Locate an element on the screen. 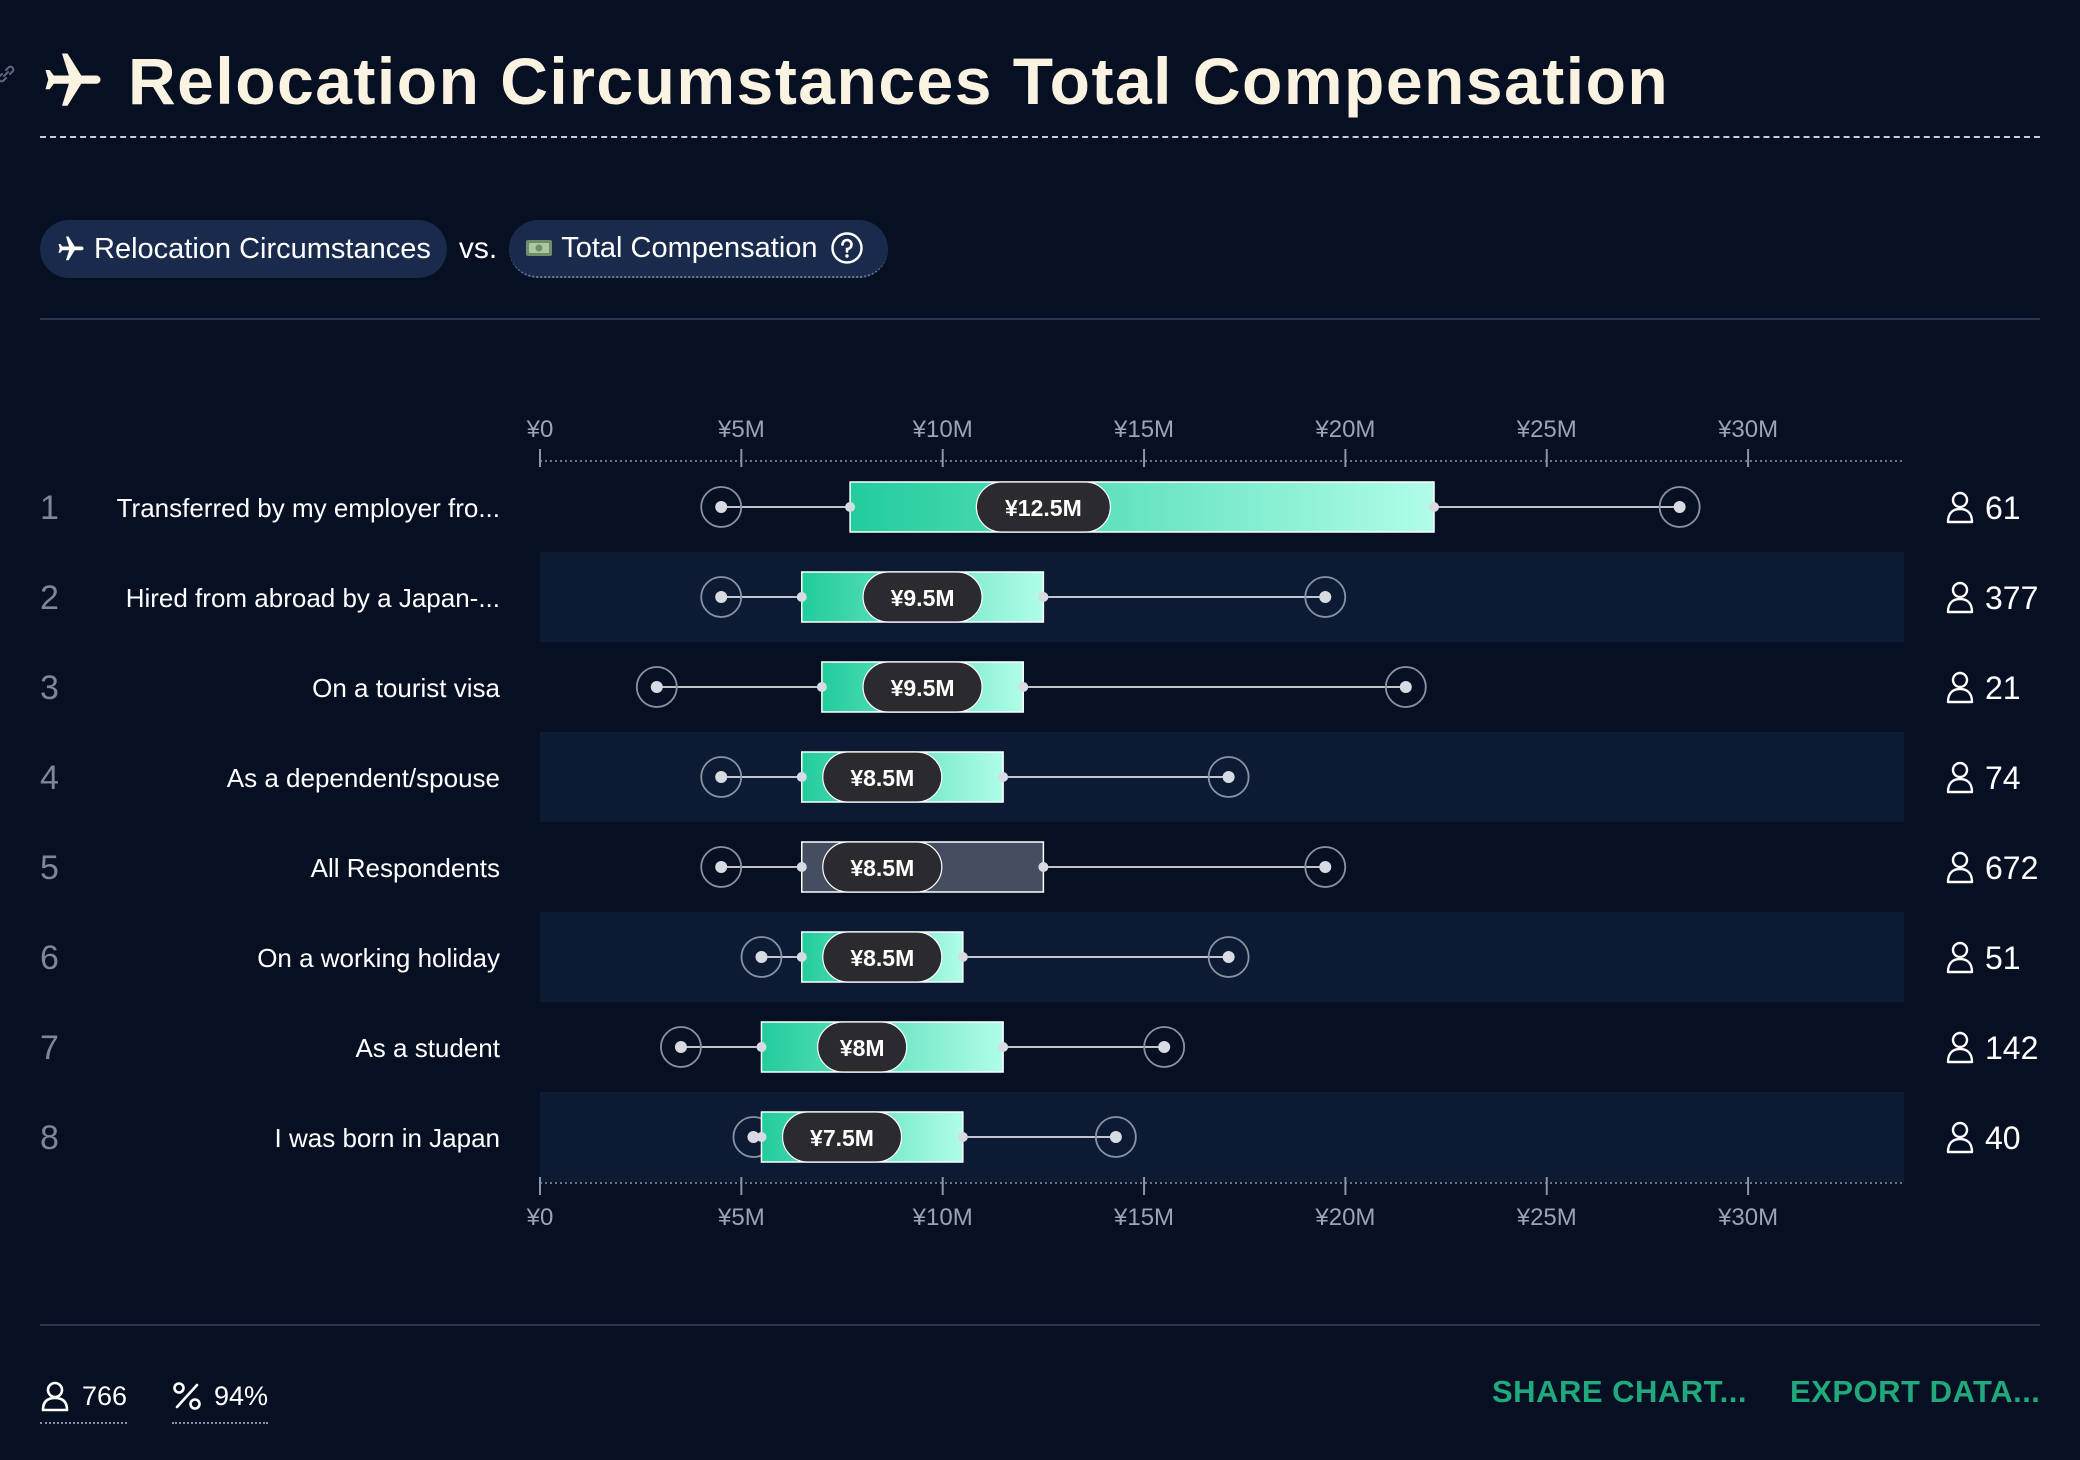 Image resolution: width=2080 pixels, height=1460 pixels. row-rank: 3 is located at coordinates (49, 688).